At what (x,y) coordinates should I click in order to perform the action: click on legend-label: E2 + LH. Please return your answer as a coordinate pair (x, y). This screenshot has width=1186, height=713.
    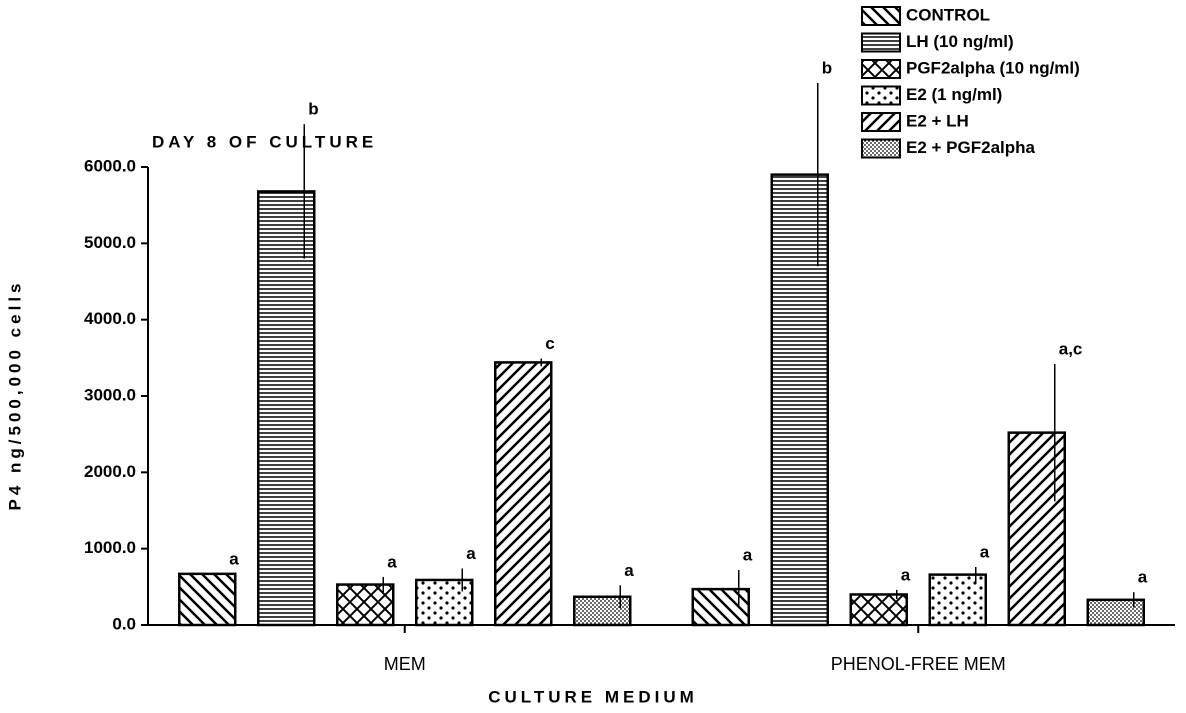
    Looking at the image, I should click on (937, 120).